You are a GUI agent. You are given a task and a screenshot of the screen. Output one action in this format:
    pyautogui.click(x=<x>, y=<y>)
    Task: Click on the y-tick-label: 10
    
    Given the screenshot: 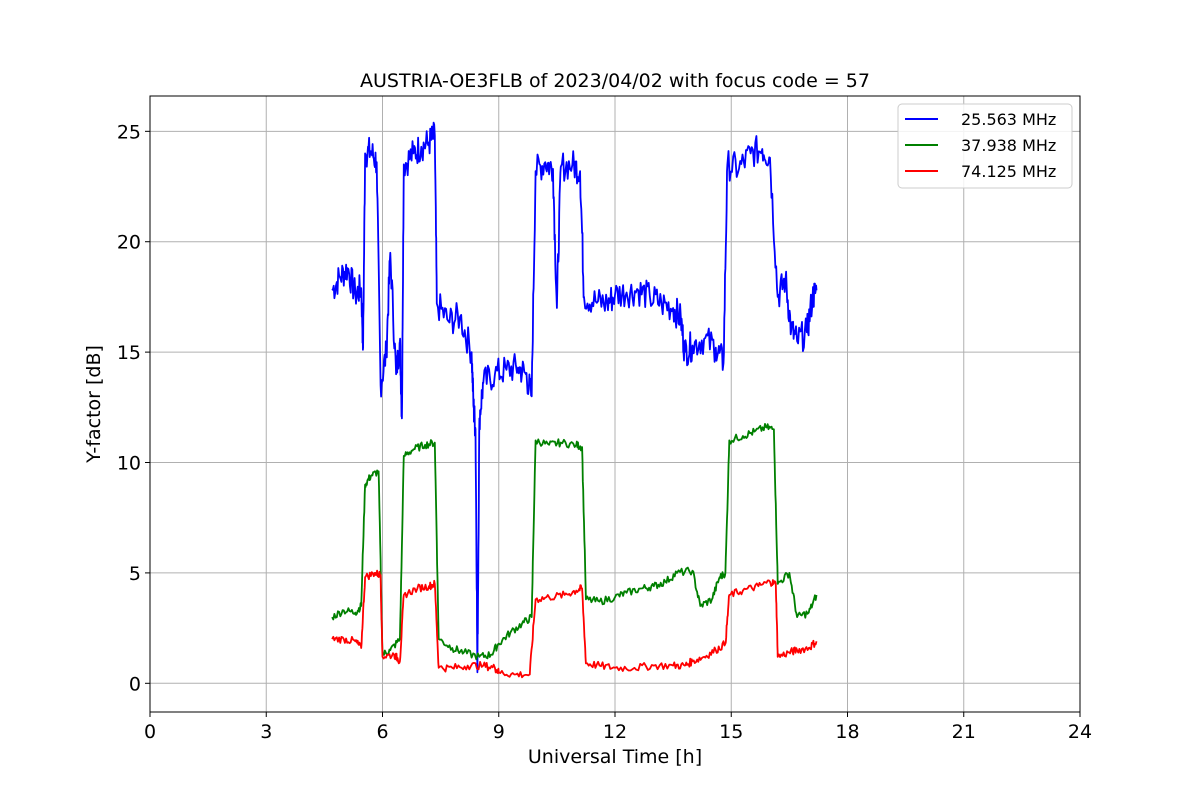 What is the action you would take?
    pyautogui.click(x=129, y=464)
    